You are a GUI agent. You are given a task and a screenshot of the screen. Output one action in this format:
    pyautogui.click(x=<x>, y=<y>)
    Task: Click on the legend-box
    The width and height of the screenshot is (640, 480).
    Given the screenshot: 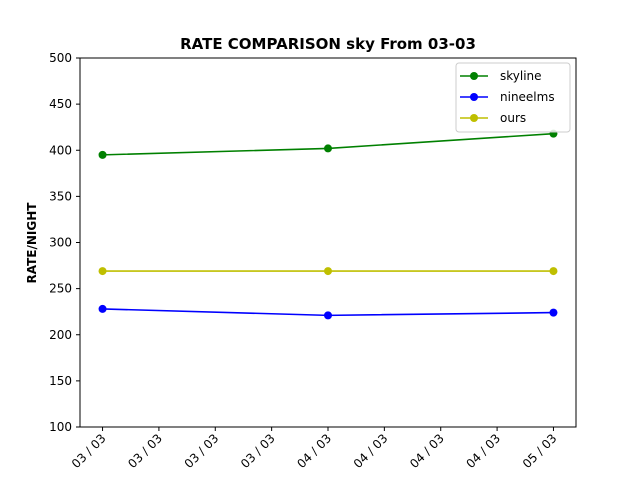 What is the action you would take?
    pyautogui.click(x=513, y=97)
    